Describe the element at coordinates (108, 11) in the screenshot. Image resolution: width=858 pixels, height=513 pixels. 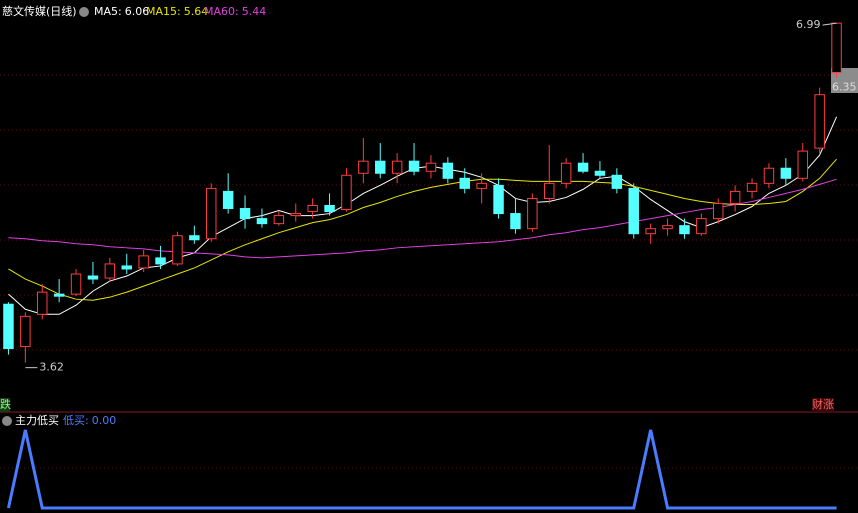
I see `legend-name: MA5:` at that location.